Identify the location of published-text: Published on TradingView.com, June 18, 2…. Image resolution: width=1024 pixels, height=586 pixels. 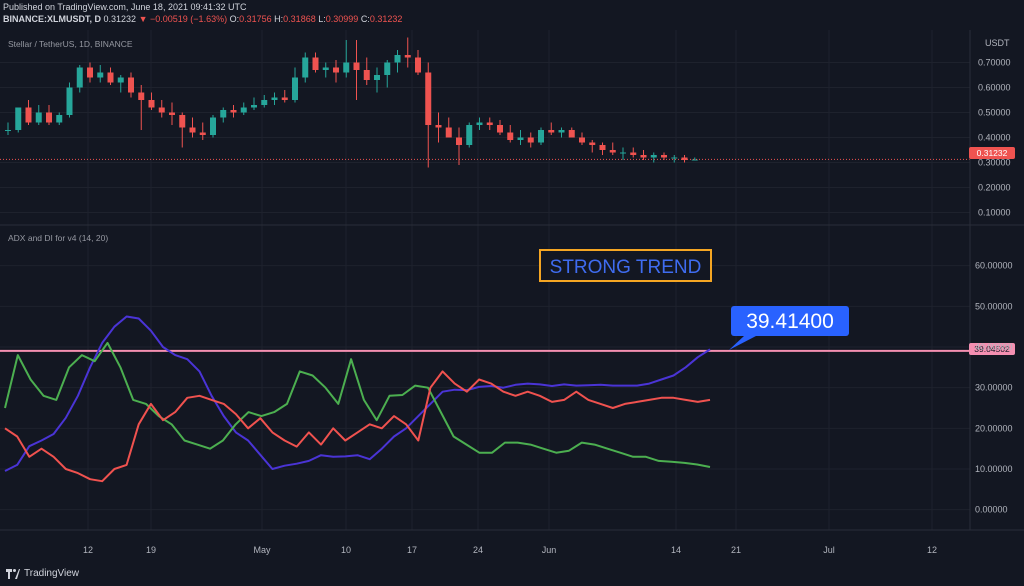
(125, 7).